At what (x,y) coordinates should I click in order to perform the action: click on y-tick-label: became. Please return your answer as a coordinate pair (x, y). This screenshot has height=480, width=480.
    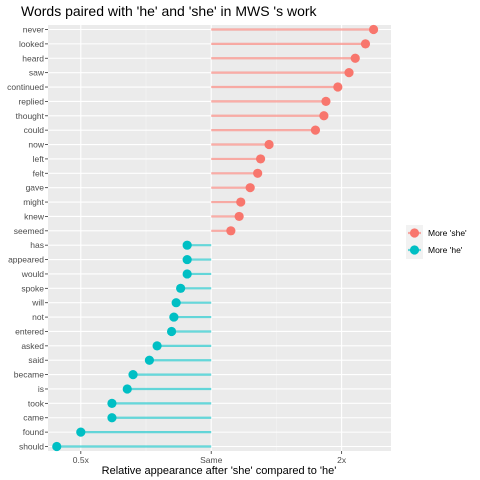
    Looking at the image, I should click on (29, 375).